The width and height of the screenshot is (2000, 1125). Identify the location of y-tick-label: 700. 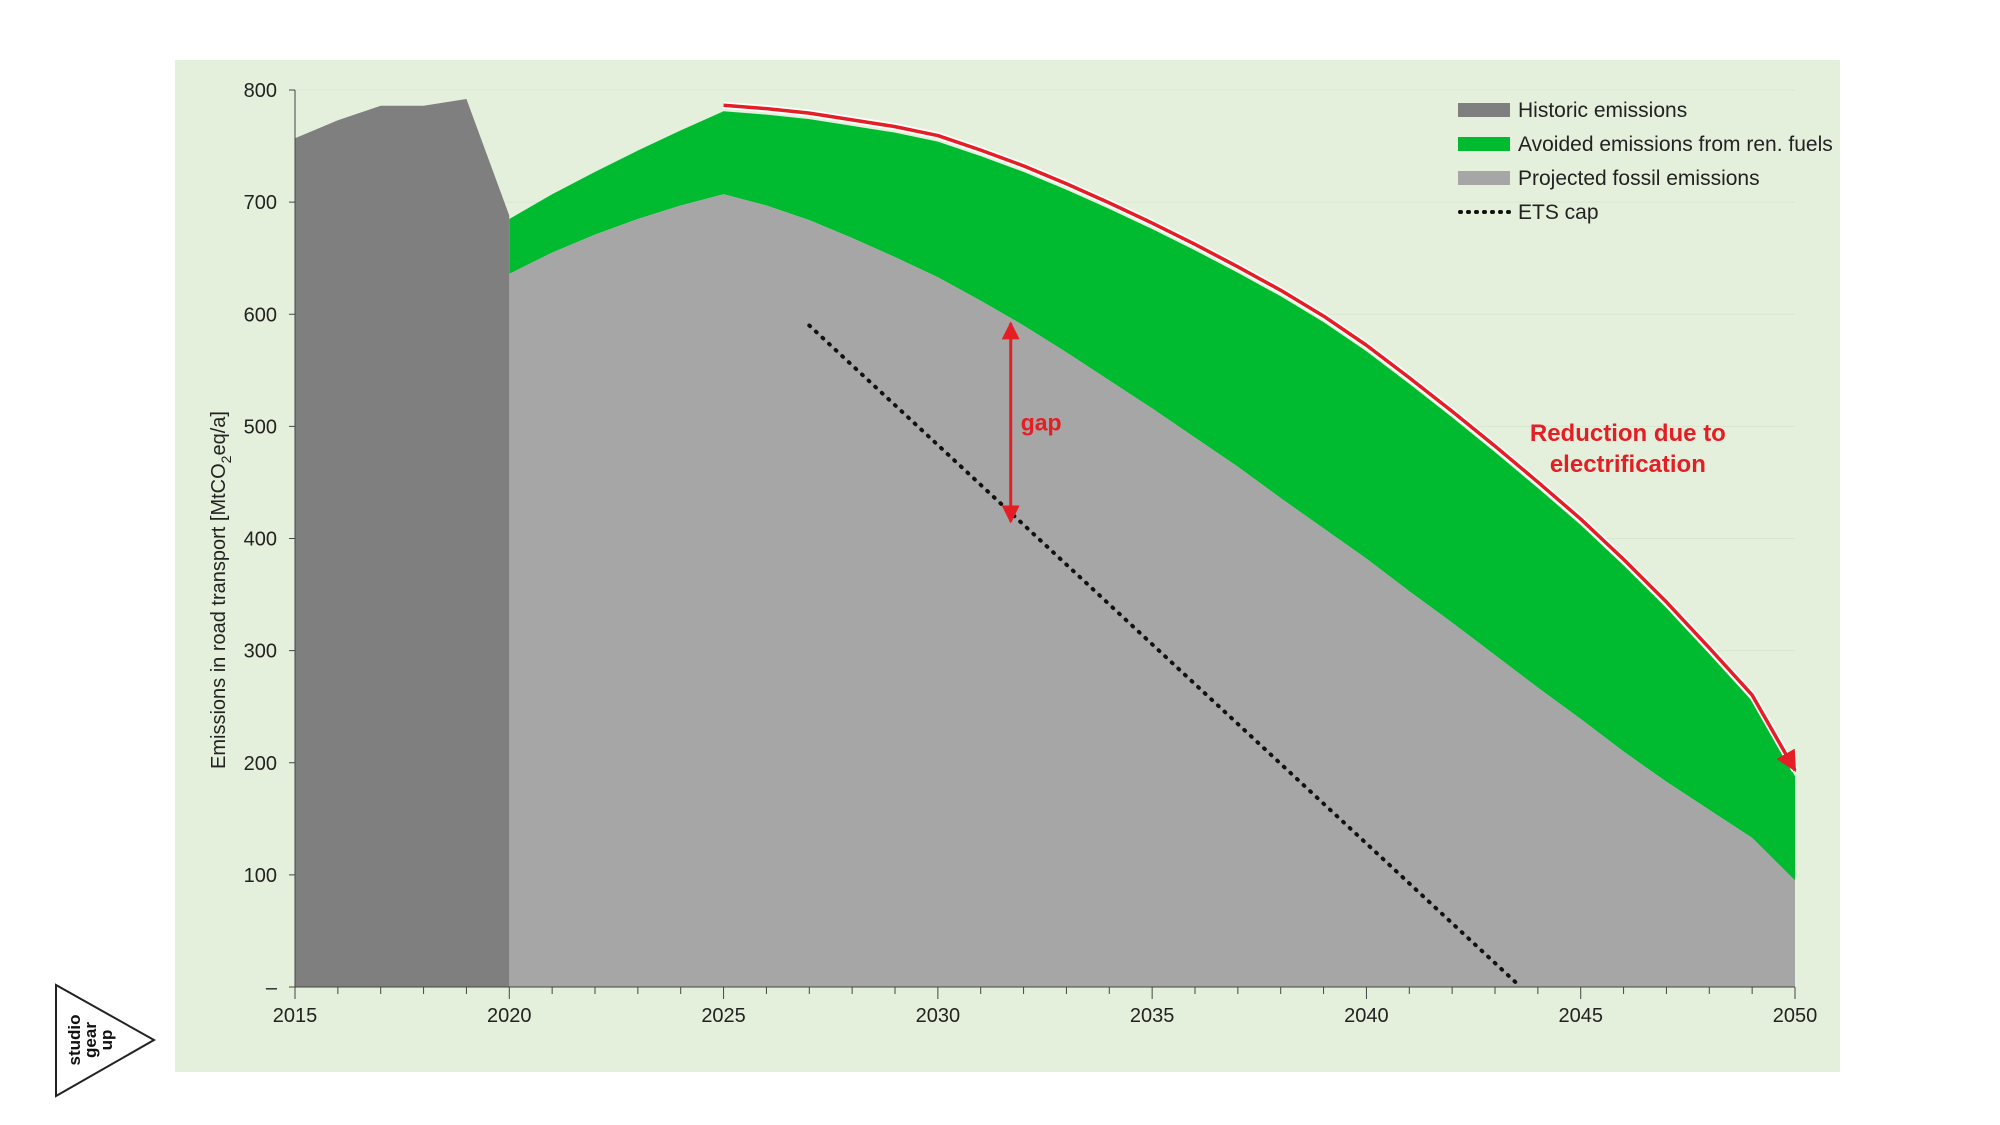
(260, 203).